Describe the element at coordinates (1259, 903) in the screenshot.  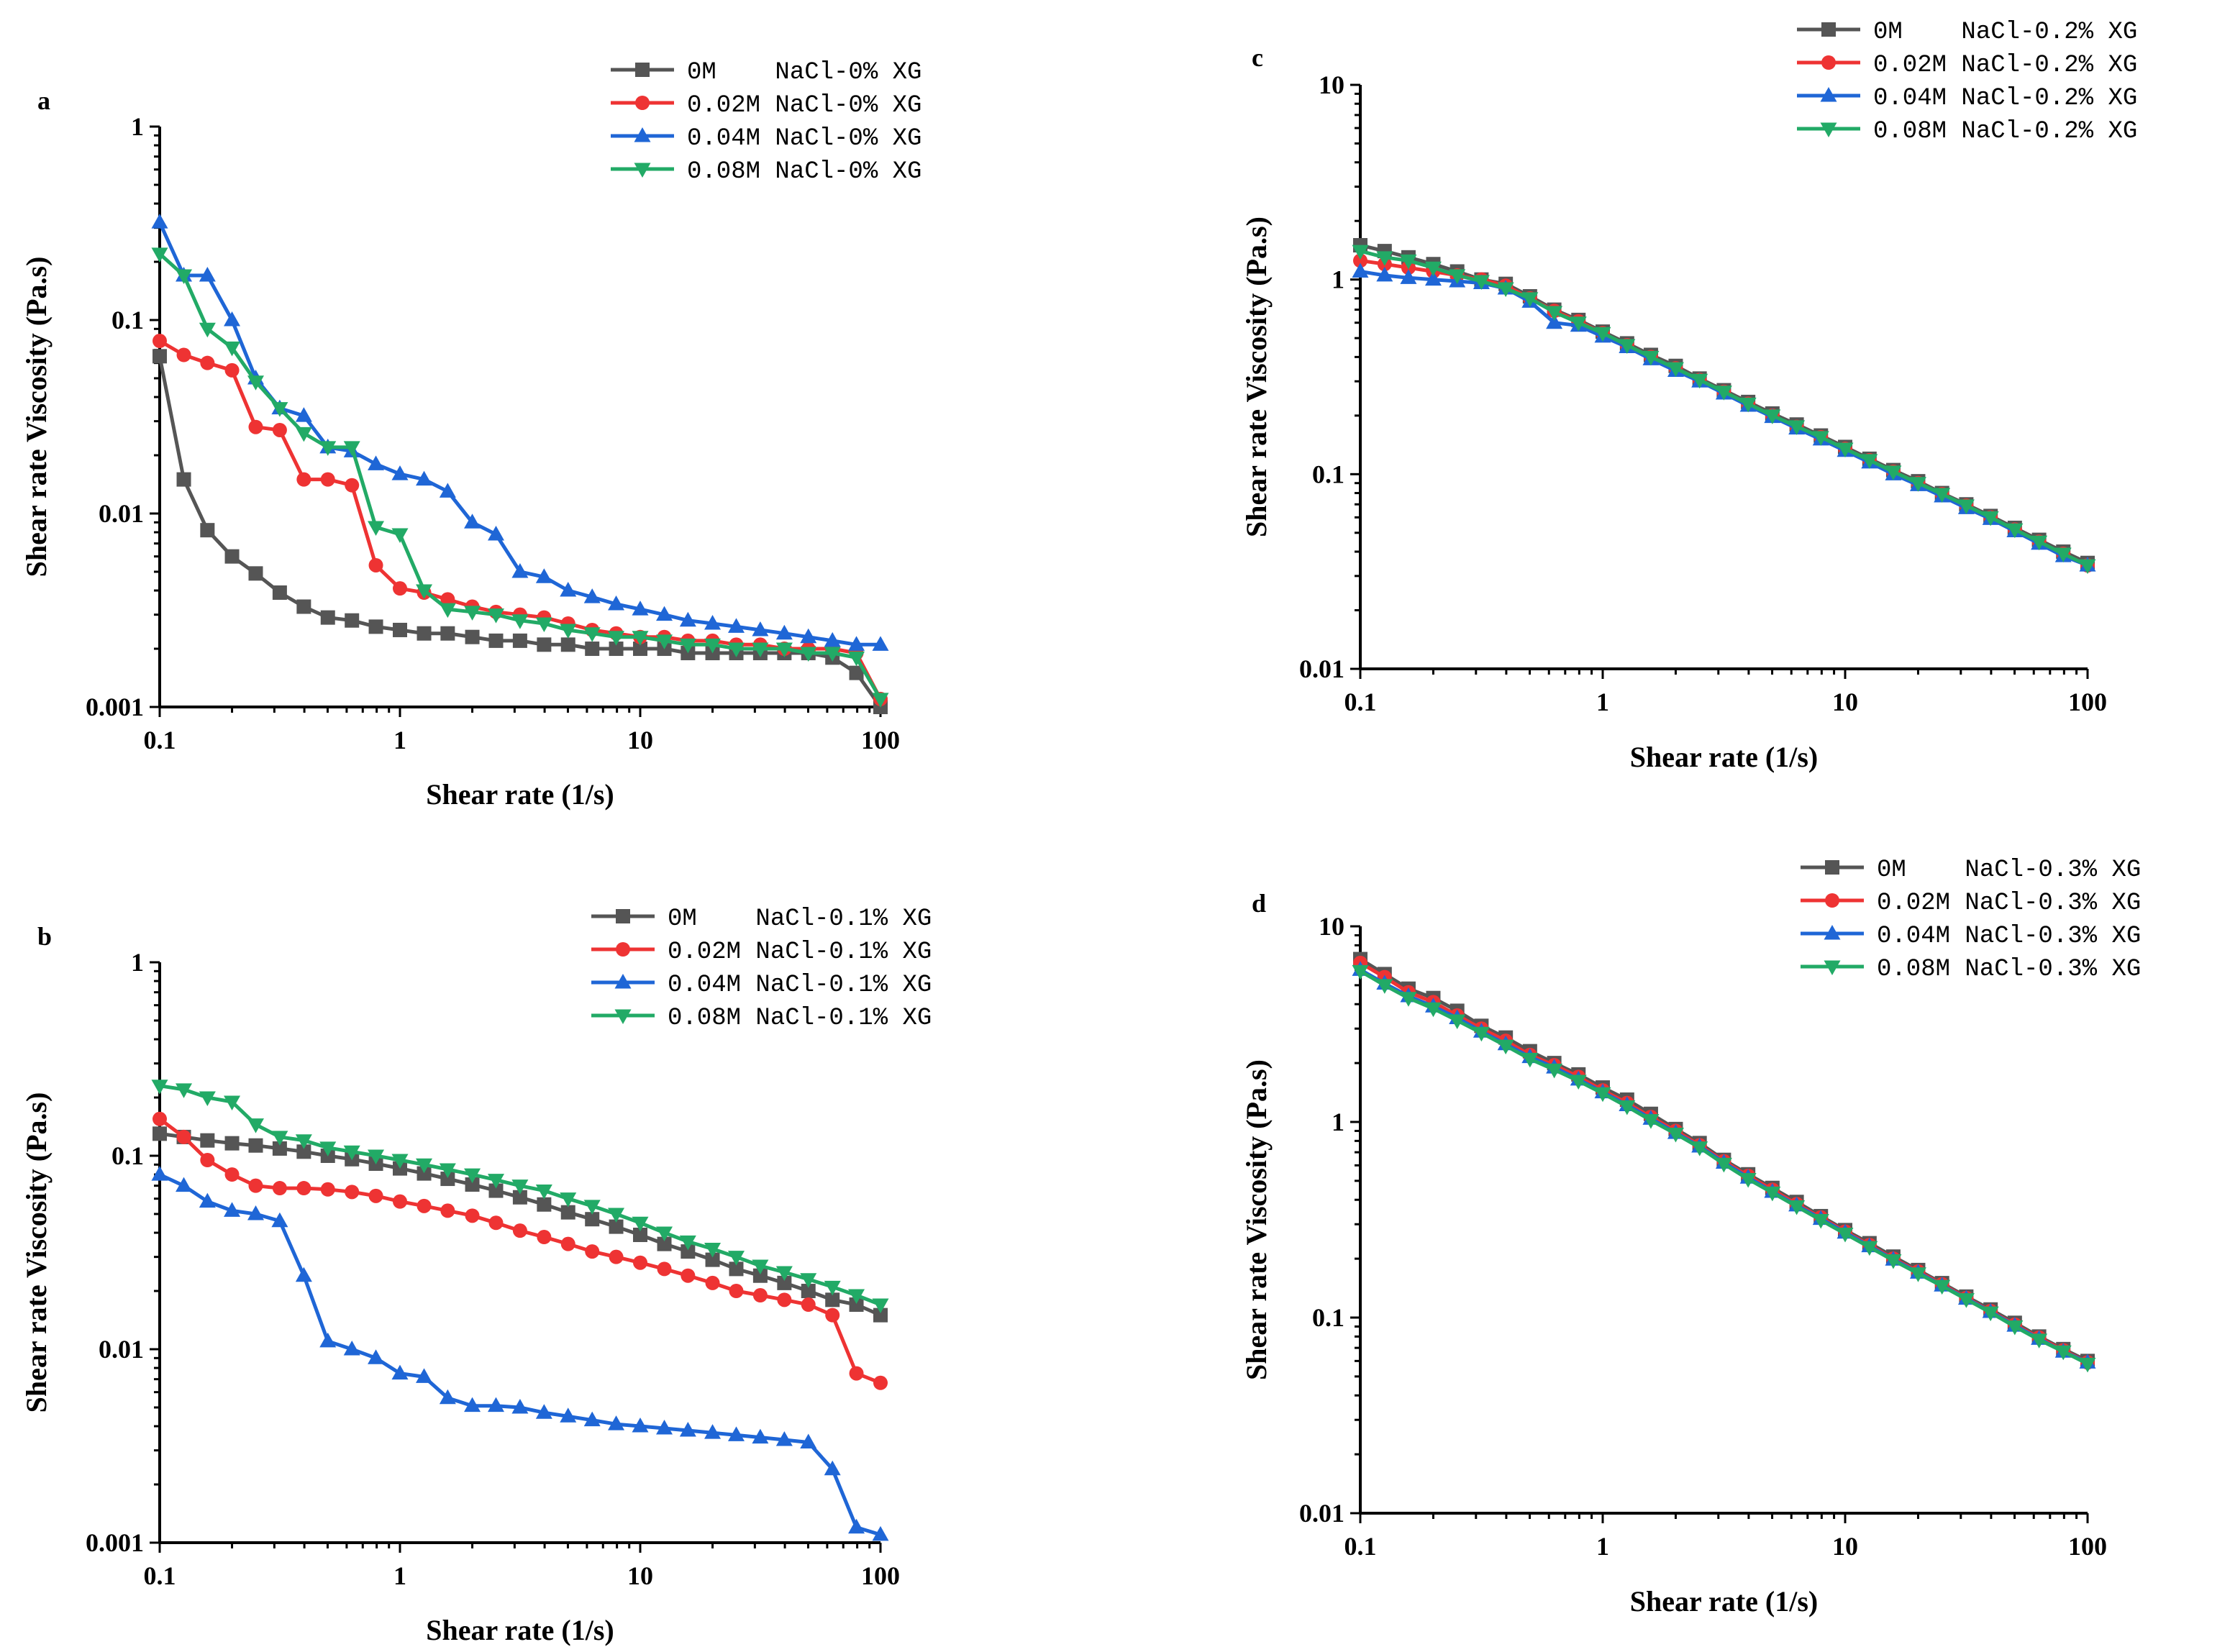
I see `panel-letter: d` at that location.